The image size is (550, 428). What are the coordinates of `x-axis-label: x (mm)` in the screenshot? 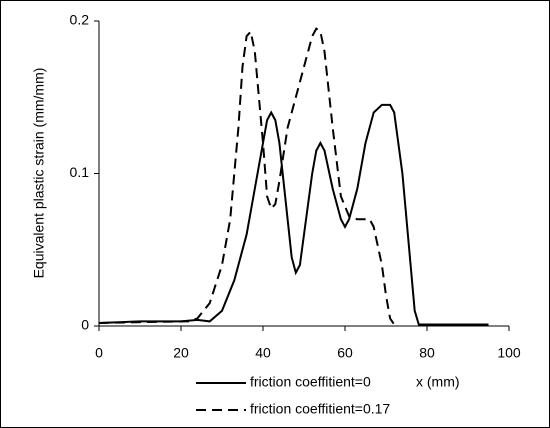 It's located at (438, 382).